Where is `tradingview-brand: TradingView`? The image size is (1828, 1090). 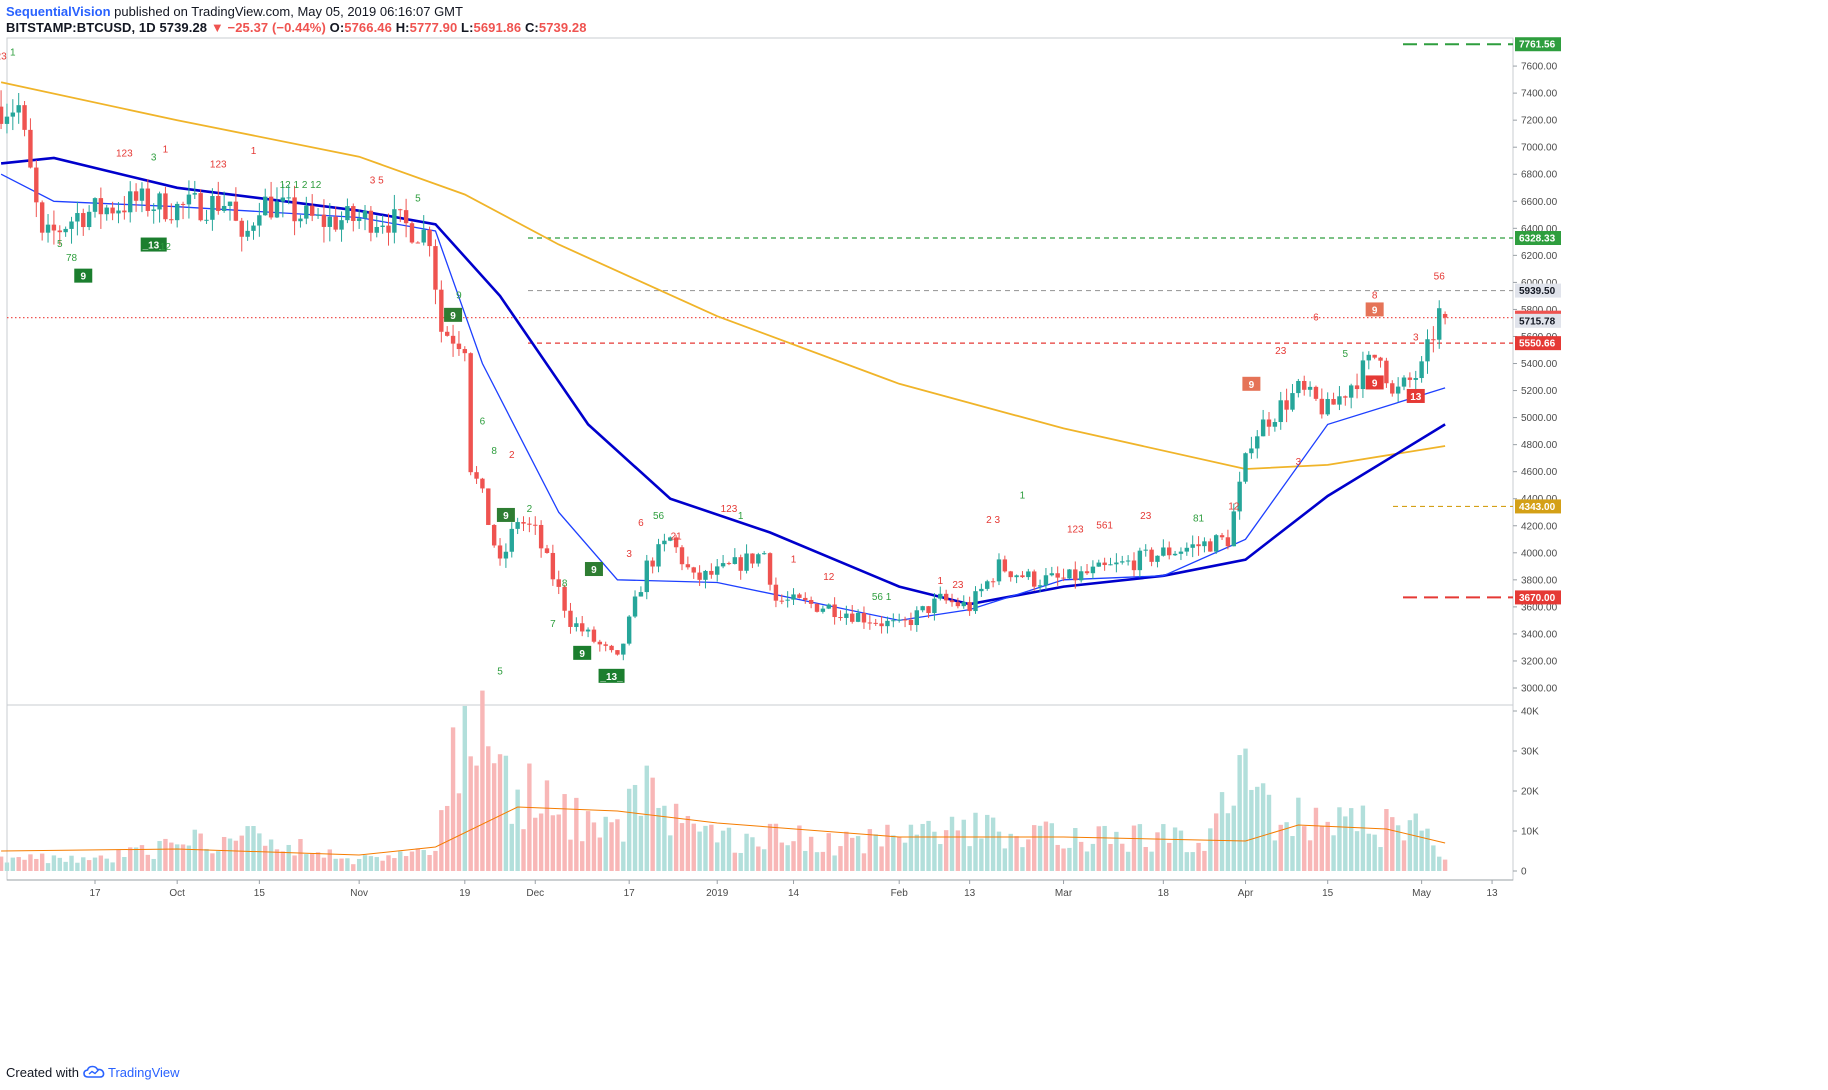
tradingview-brand: TradingView is located at coordinates (144, 1072).